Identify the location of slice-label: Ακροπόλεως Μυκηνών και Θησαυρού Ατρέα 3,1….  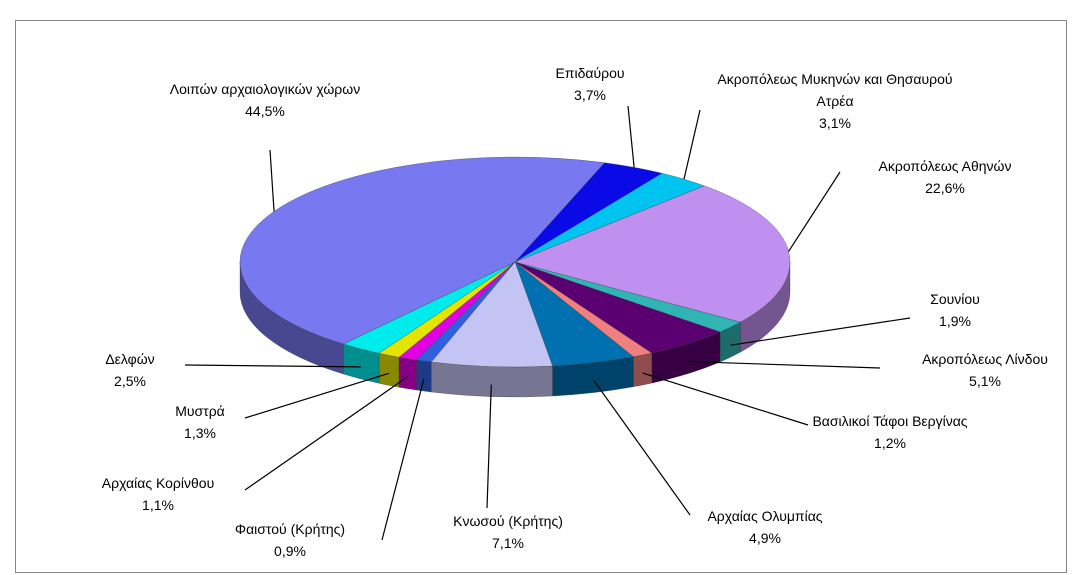
(835, 101).